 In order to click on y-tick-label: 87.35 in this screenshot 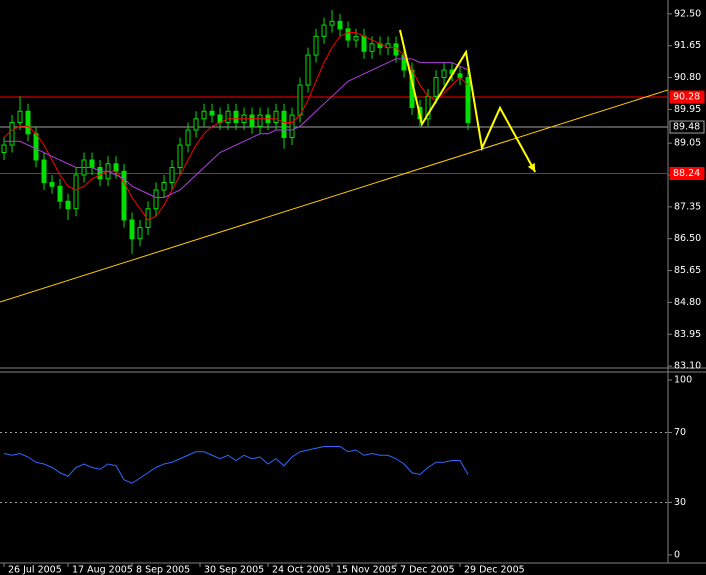, I will do `click(687, 206)`.